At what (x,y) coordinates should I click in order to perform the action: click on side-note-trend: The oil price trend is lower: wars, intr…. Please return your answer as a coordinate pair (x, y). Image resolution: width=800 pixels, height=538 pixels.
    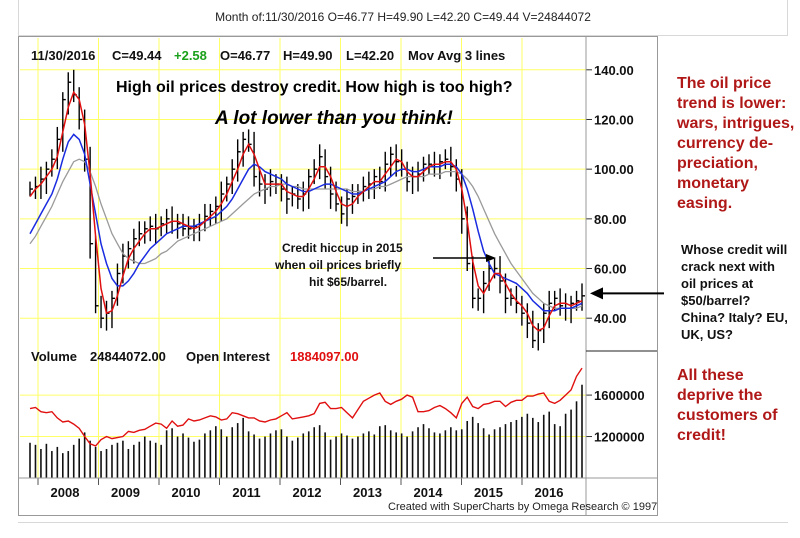
    Looking at the image, I should click on (736, 143).